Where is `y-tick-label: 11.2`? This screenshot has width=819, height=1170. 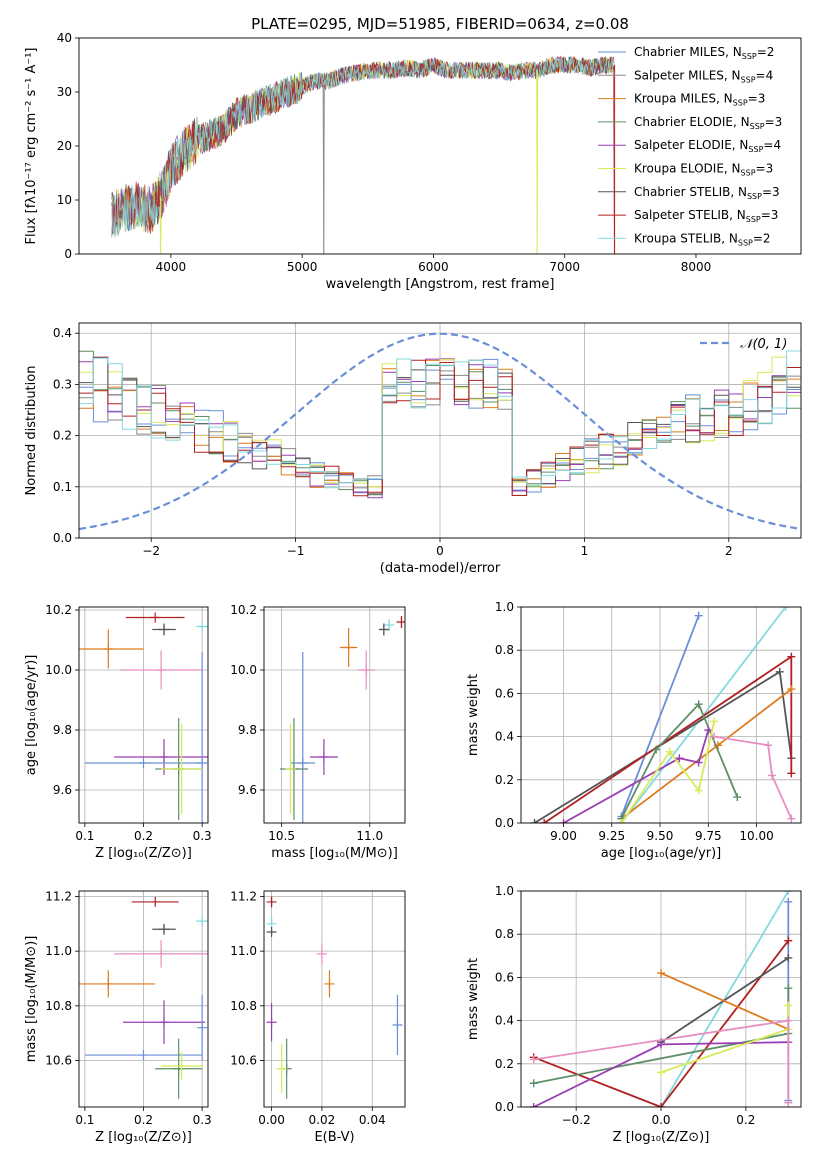 y-tick-label: 11.2 is located at coordinates (243, 896).